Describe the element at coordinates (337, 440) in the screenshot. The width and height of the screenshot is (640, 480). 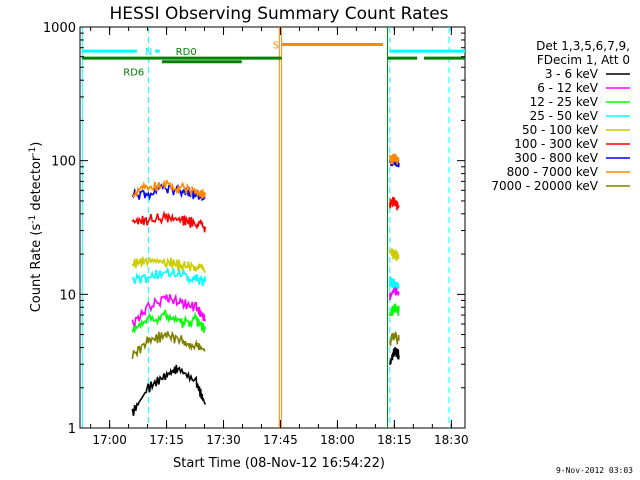
I see `x-tick-label: 18:00` at that location.